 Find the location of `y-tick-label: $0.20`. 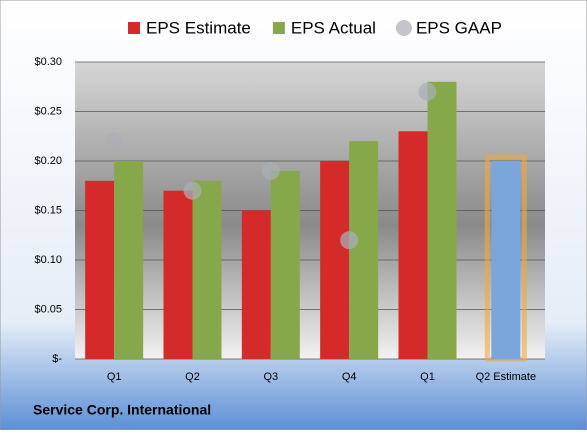

y-tick-label: $0.20 is located at coordinates (48, 161).